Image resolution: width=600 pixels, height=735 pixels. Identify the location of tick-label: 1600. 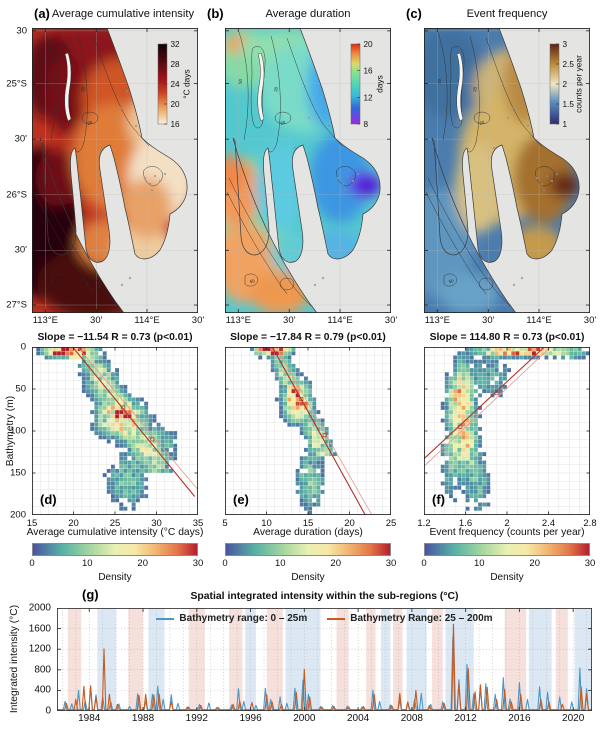
(39, 629).